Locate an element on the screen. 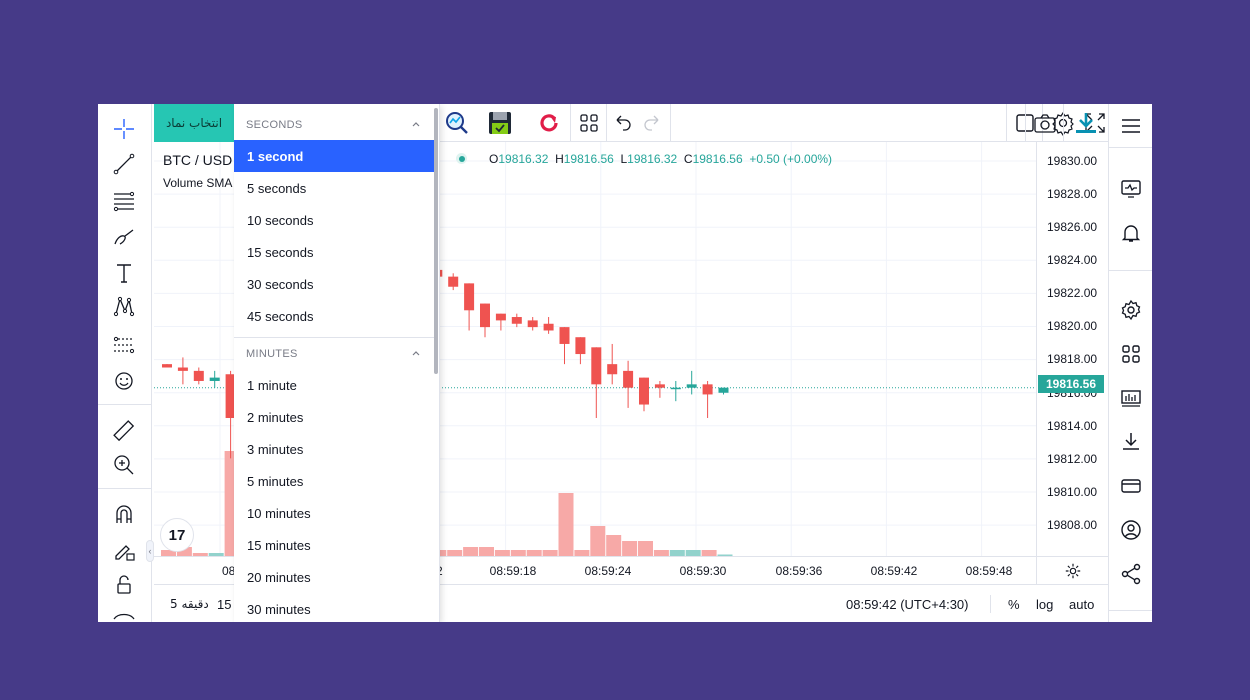 The height and width of the screenshot is (700, 1250). interval-option-15-seconds: 15 seconds is located at coordinates (280, 252).